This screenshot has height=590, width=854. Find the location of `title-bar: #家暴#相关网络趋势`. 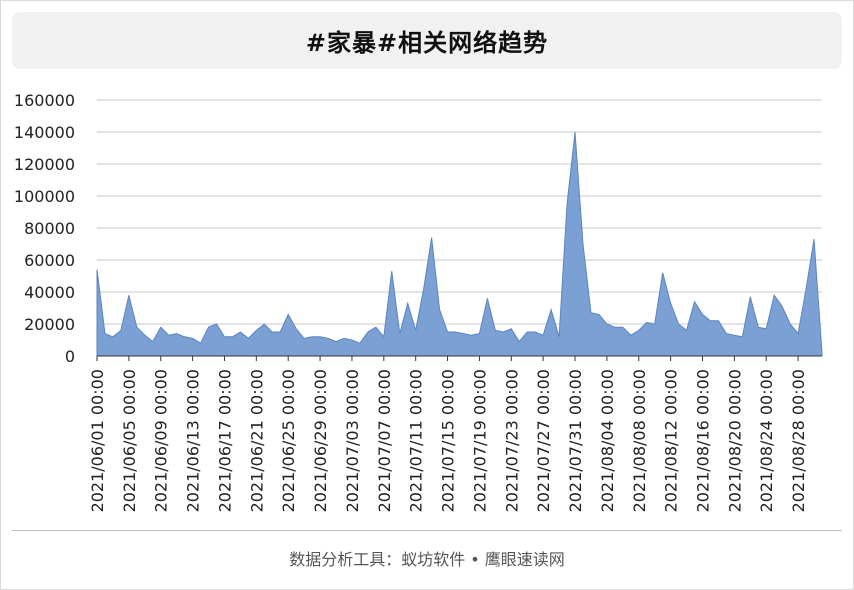

title-bar: #家暴#相关网络趋势 is located at coordinates (427, 40).